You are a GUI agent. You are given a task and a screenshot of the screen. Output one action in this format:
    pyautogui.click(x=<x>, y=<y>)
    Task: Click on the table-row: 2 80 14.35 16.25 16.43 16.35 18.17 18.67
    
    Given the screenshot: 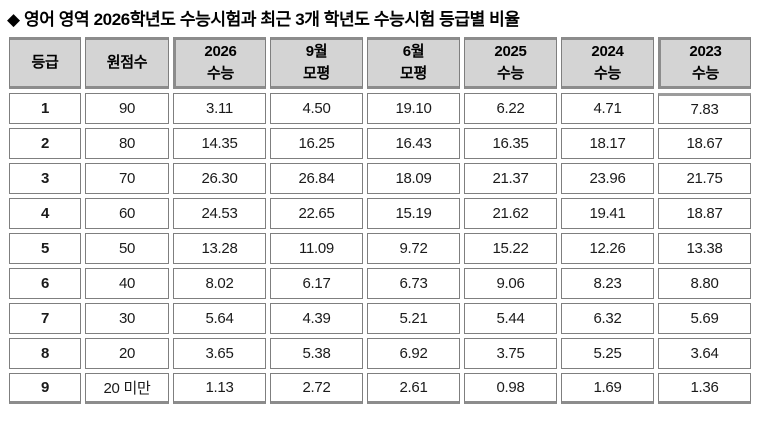 What is the action you would take?
    pyautogui.click(x=380, y=143)
    